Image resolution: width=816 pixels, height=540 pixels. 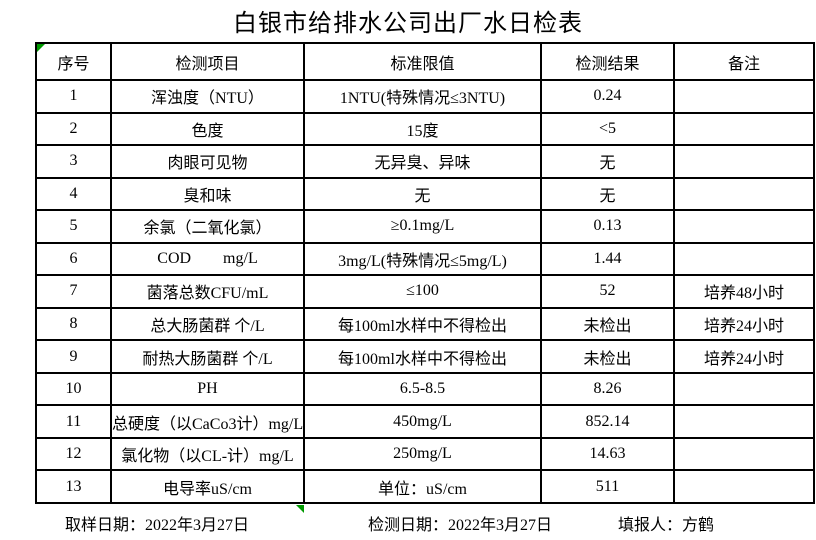 I want to click on table-row: 13 电导率uS/cm 单位：uS/cm 511, so click(x=425, y=486).